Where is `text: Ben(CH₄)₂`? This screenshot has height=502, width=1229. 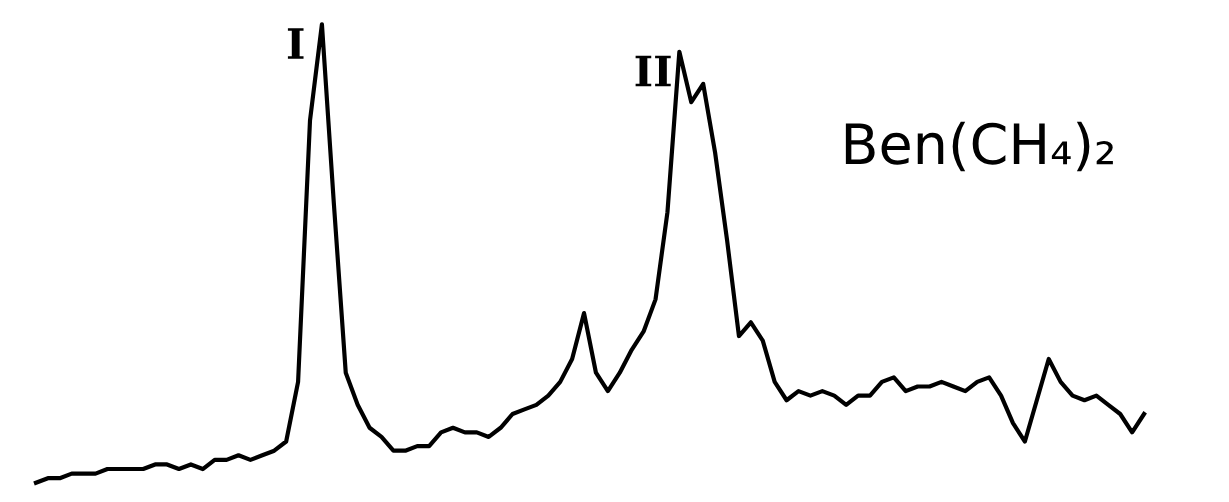
text: Ben(CH₄)₂ is located at coordinates (979, 146).